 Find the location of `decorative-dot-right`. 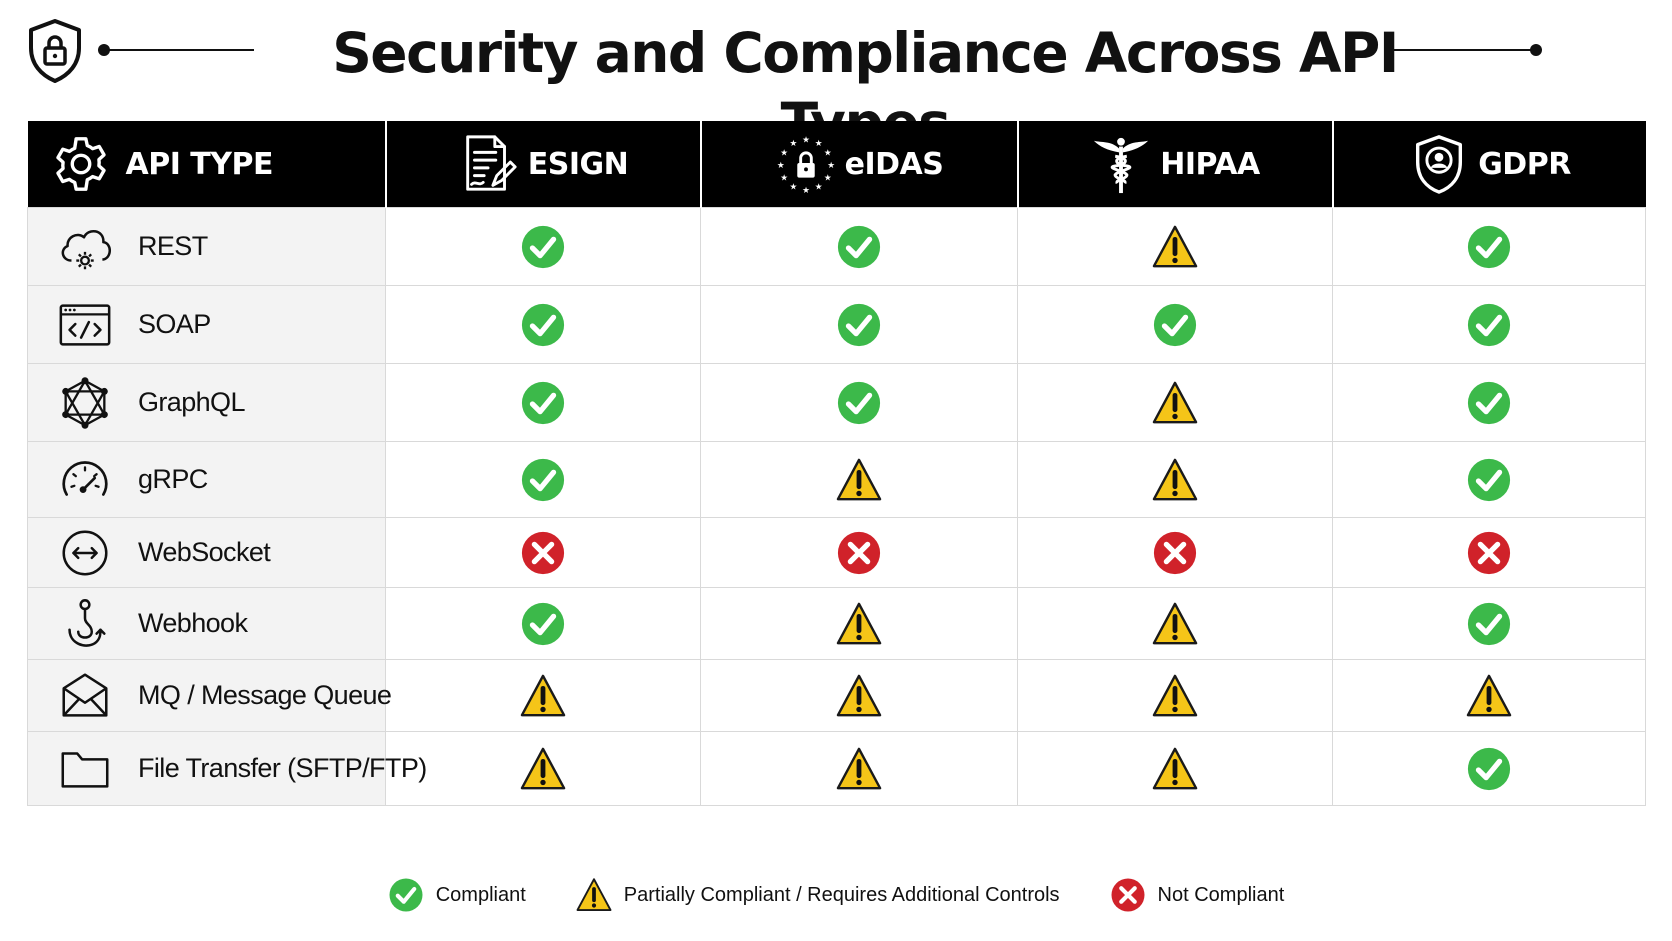

decorative-dot-right is located at coordinates (1536, 50).